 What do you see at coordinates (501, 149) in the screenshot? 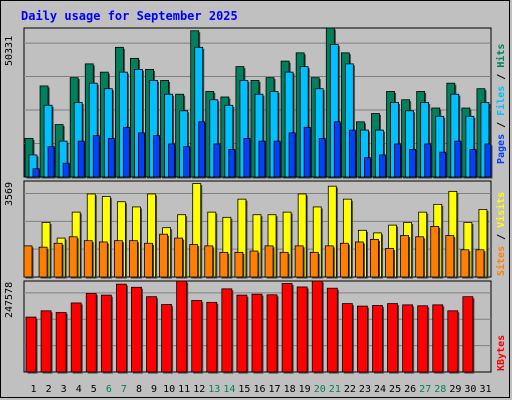
I see `legend-top-part-0: Pages` at bounding box center [501, 149].